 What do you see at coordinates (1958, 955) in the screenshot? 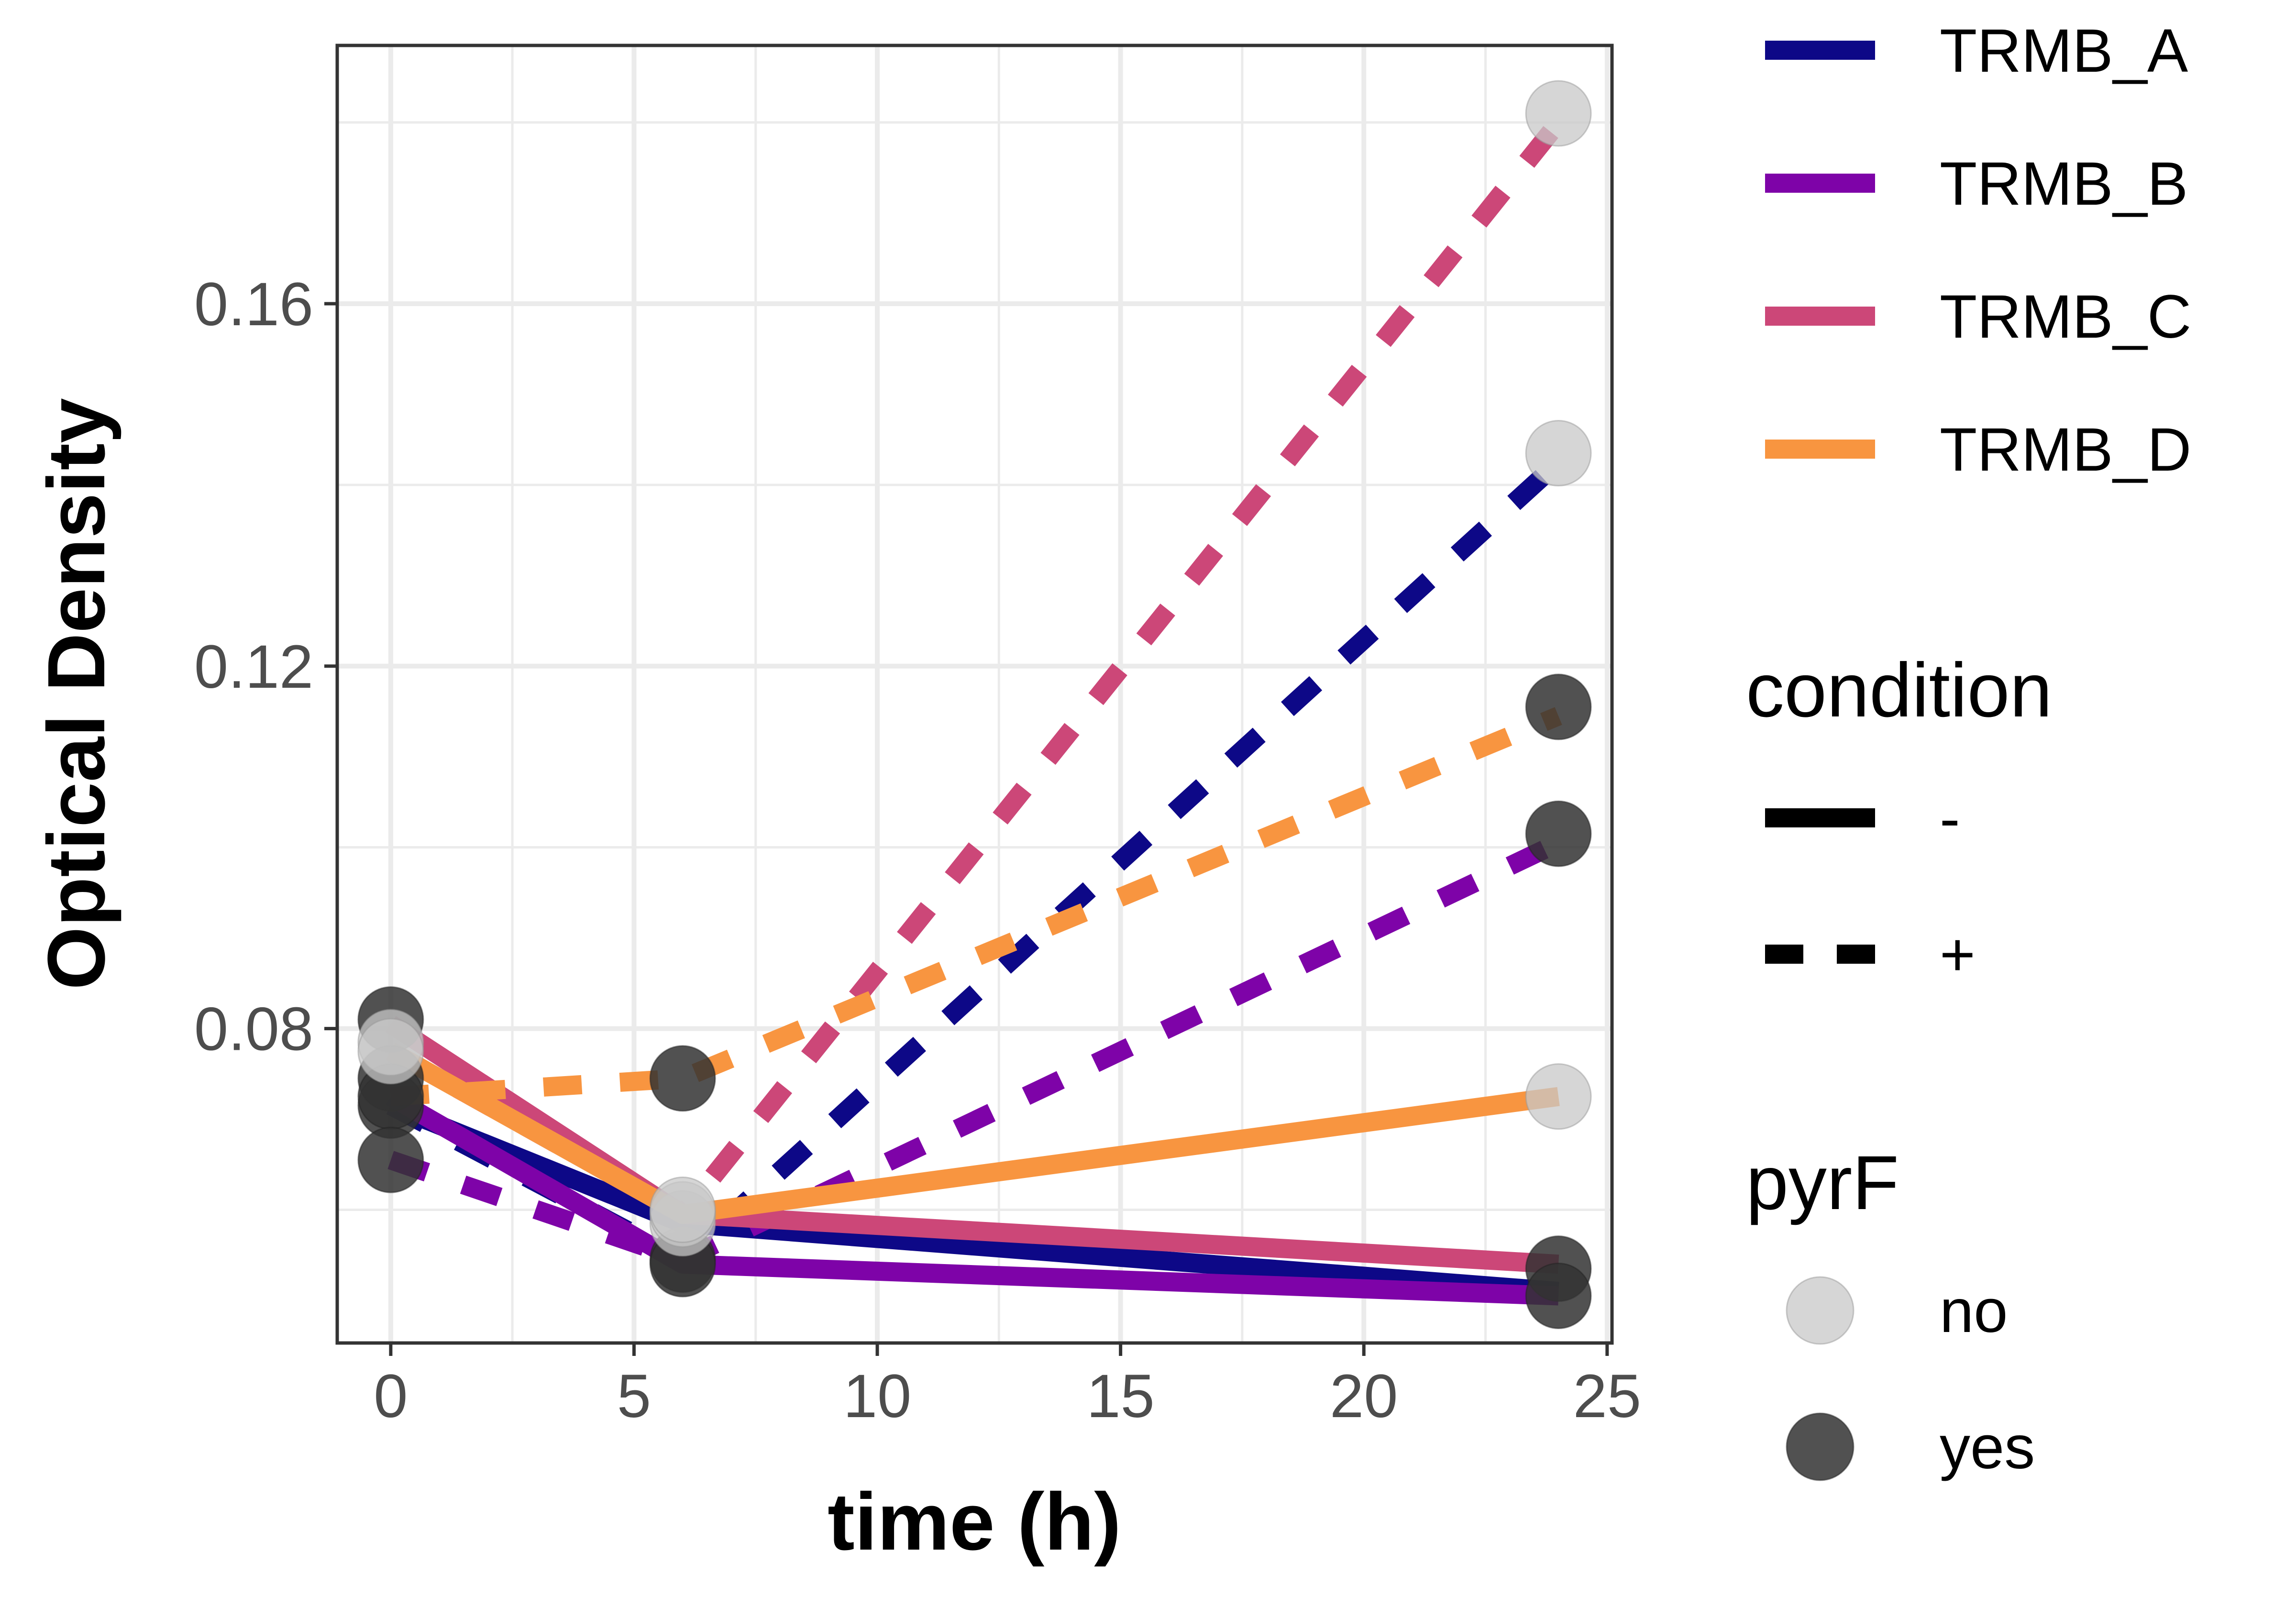
I see `legend-label-condition: +` at bounding box center [1958, 955].